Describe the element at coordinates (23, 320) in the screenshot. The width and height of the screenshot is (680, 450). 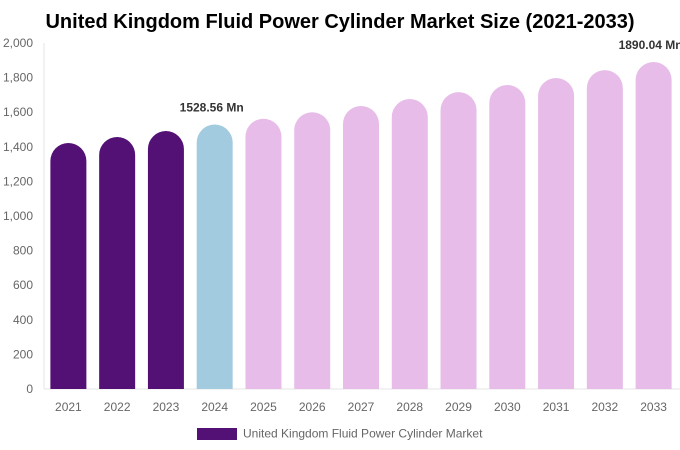
I see `y-tick-label: 400` at that location.